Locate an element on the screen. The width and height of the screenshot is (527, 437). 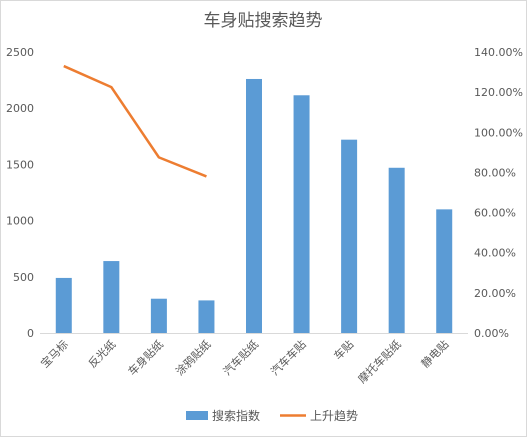
category-label: 汽车贴纸 is located at coordinates (240, 357).